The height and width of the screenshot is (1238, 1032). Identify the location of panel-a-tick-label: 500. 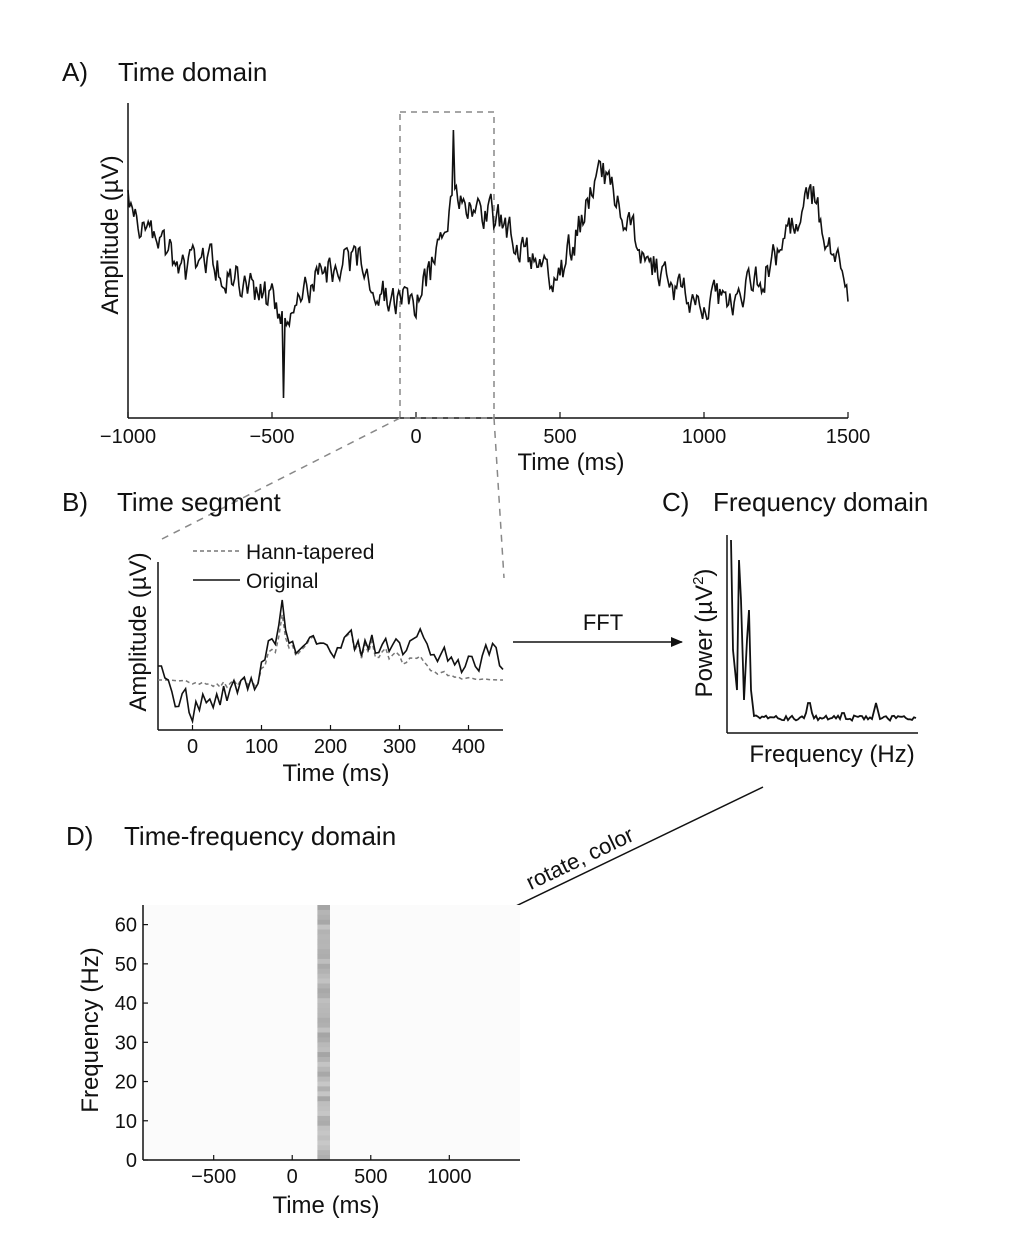
(559, 437).